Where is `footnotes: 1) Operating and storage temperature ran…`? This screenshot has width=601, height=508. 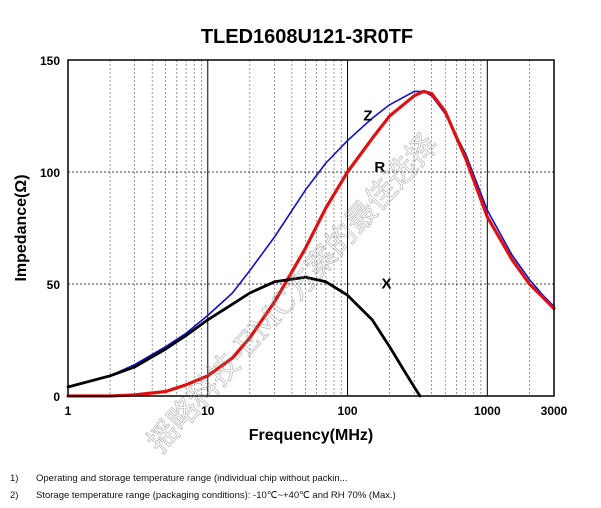 footnotes: 1) Operating and storage temperature ran… is located at coordinates (302, 487).